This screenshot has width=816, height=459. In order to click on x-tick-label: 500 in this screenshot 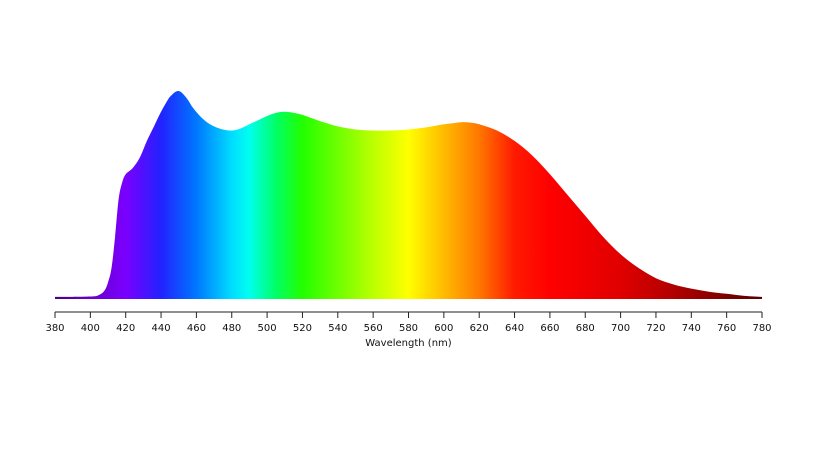, I will do `click(267, 328)`.